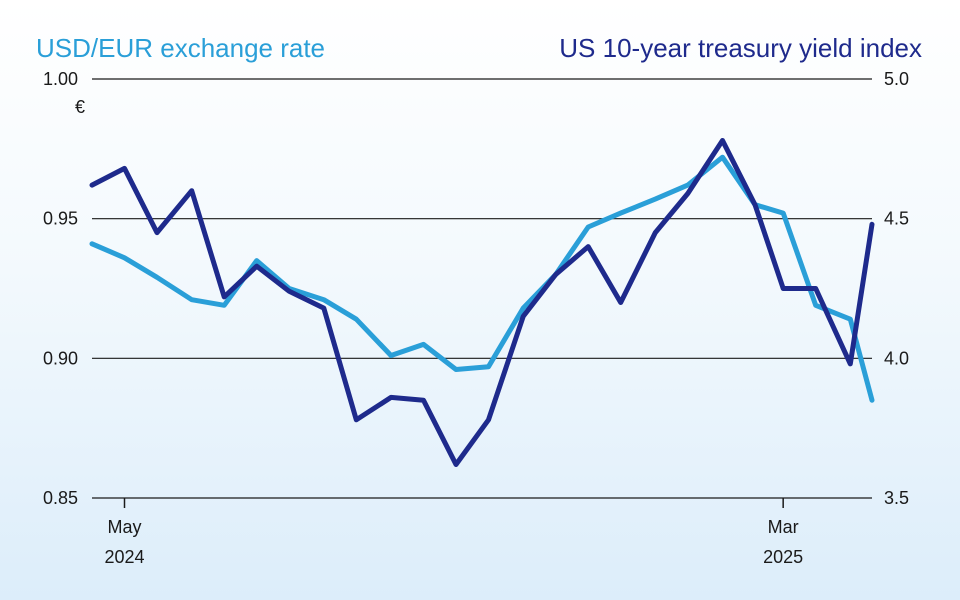 This screenshot has height=600, width=960. I want to click on left-axis-unit: €, so click(80, 107).